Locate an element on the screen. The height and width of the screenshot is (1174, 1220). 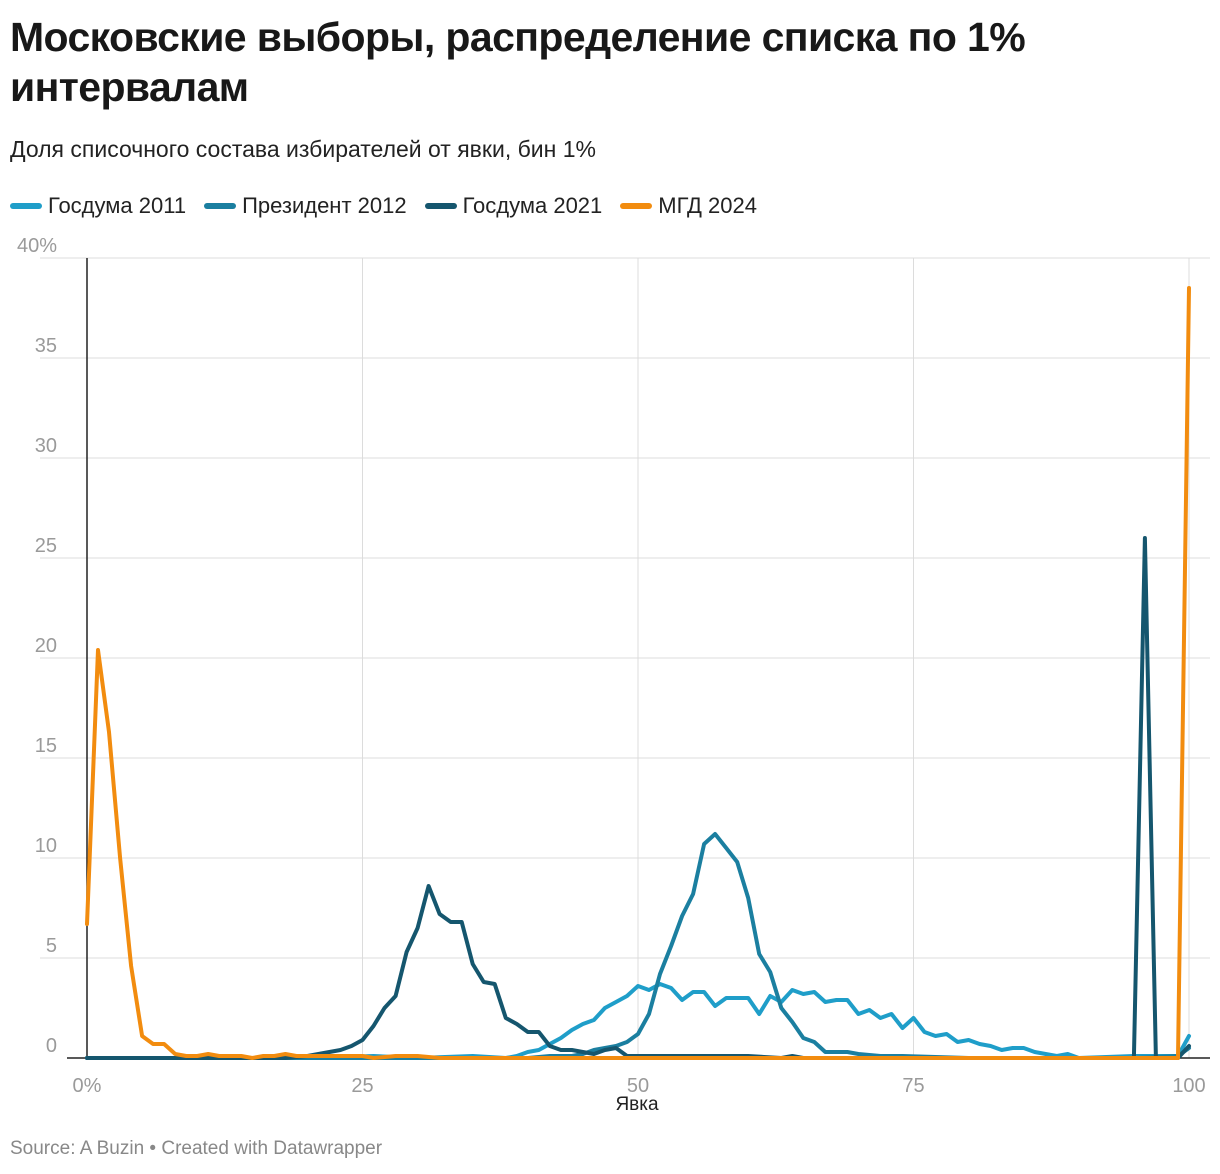
y-tick-label: 20 is located at coordinates (46, 646).